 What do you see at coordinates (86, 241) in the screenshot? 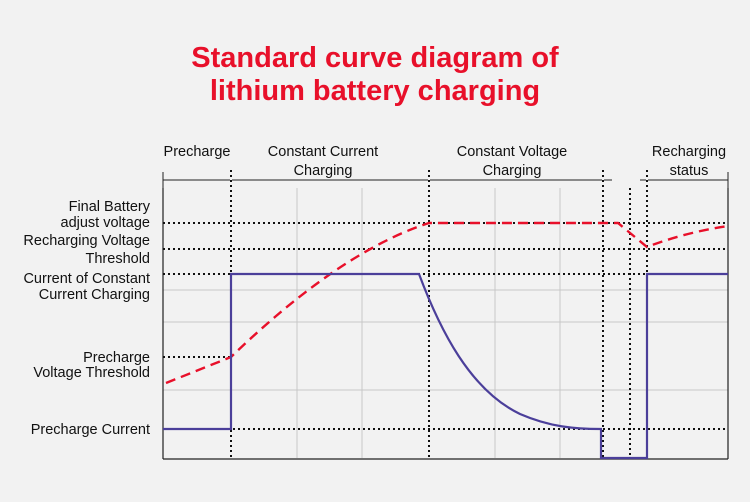
I see `label-recharge-threshold-1: Recharging Voltage` at bounding box center [86, 241].